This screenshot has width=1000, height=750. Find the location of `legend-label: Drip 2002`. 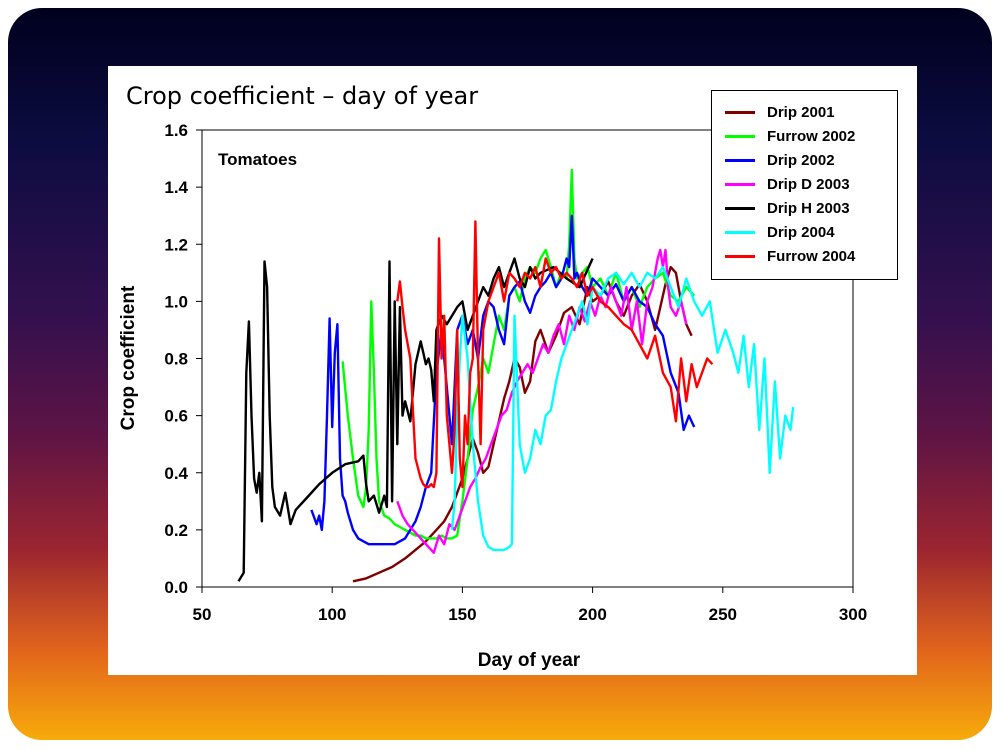

legend-label: Drip 2002 is located at coordinates (801, 160).